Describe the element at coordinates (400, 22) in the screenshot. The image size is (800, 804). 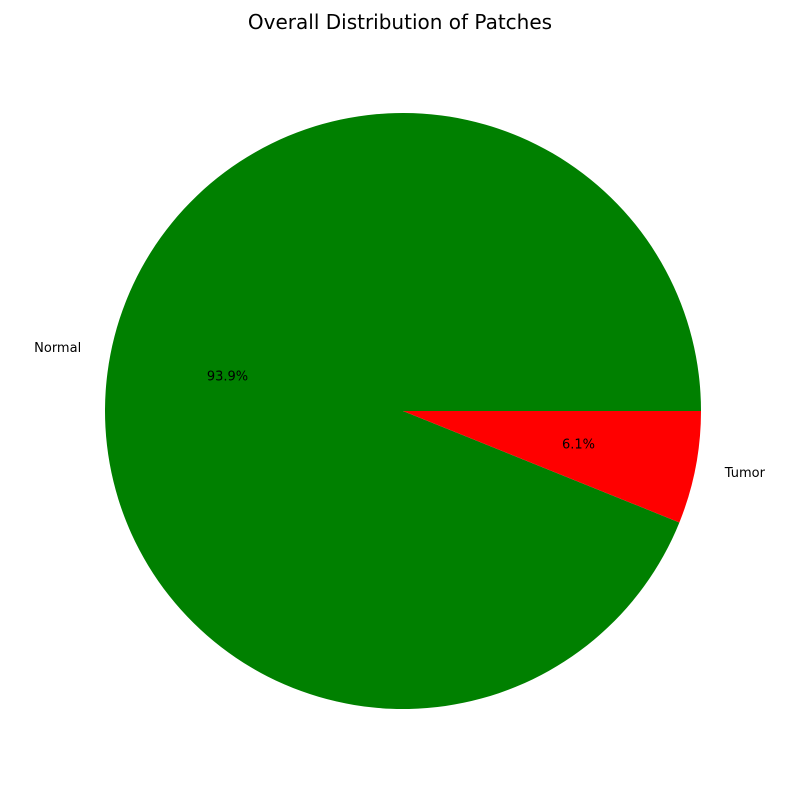
I see `chart-title: Overall Distribution of Patches` at that location.